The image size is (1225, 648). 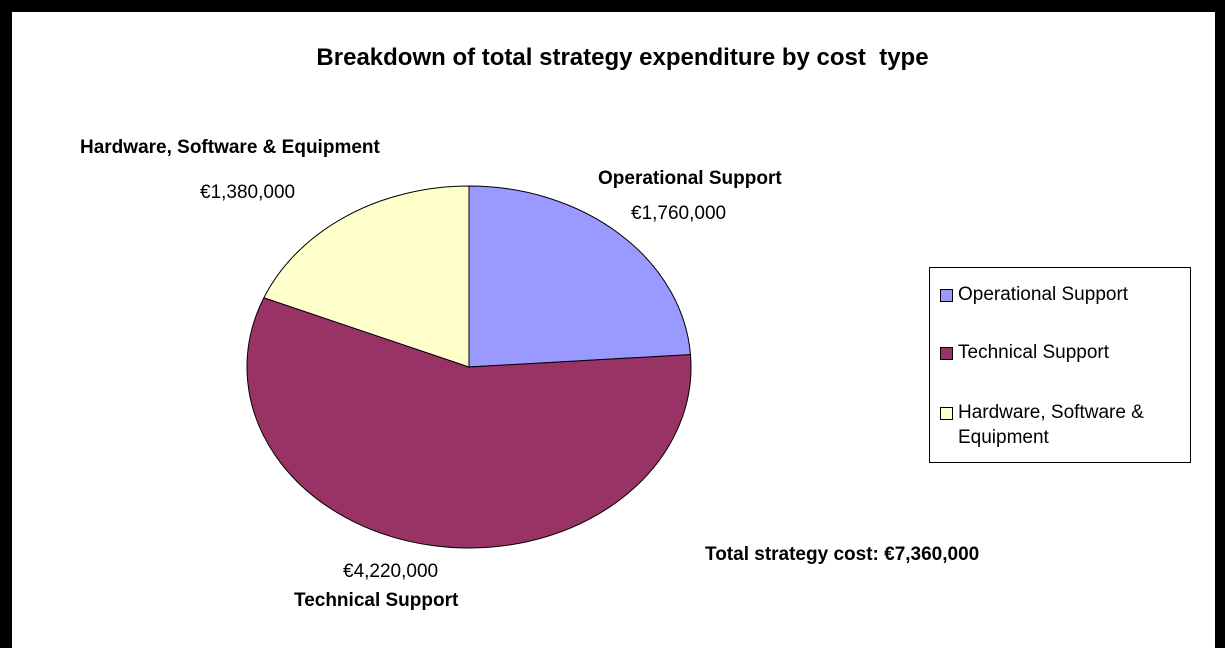 I want to click on slice-category-label-technical: Technical Support, so click(x=376, y=600).